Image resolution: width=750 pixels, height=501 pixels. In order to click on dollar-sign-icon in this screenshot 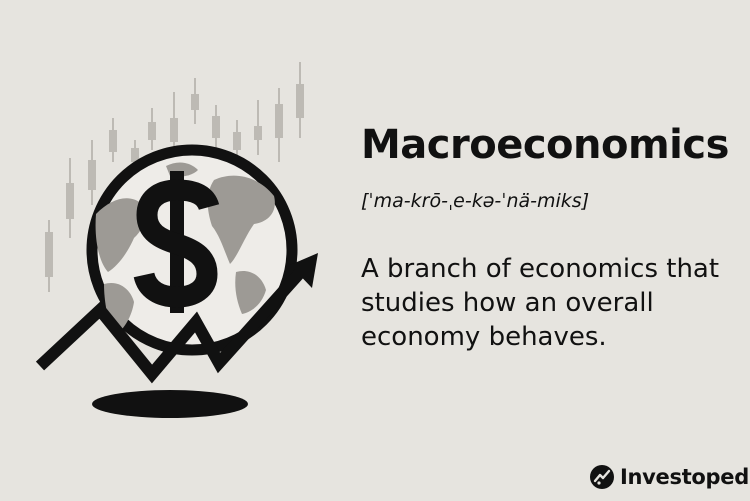, I will do `click(176, 242)`.